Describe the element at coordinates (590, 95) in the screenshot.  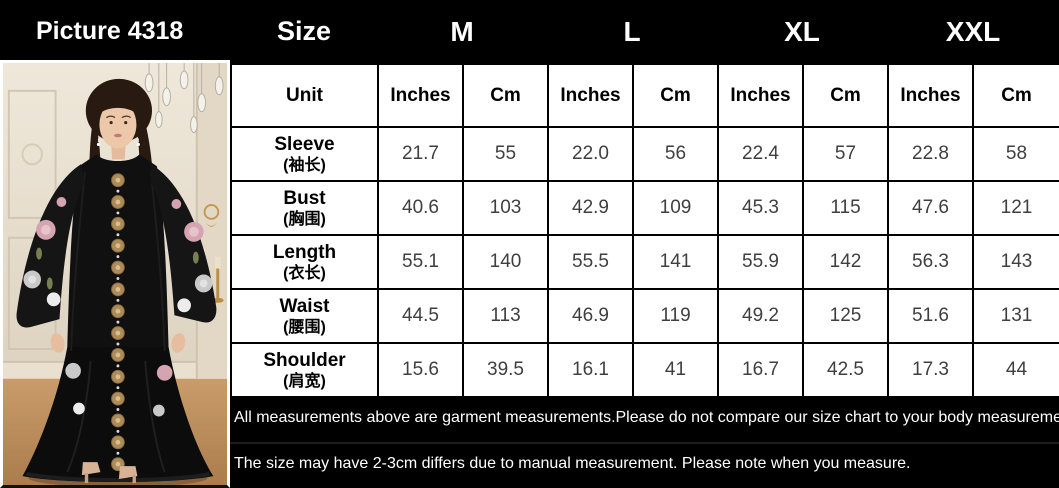
I see `unit-l-inches: Inches` at that location.